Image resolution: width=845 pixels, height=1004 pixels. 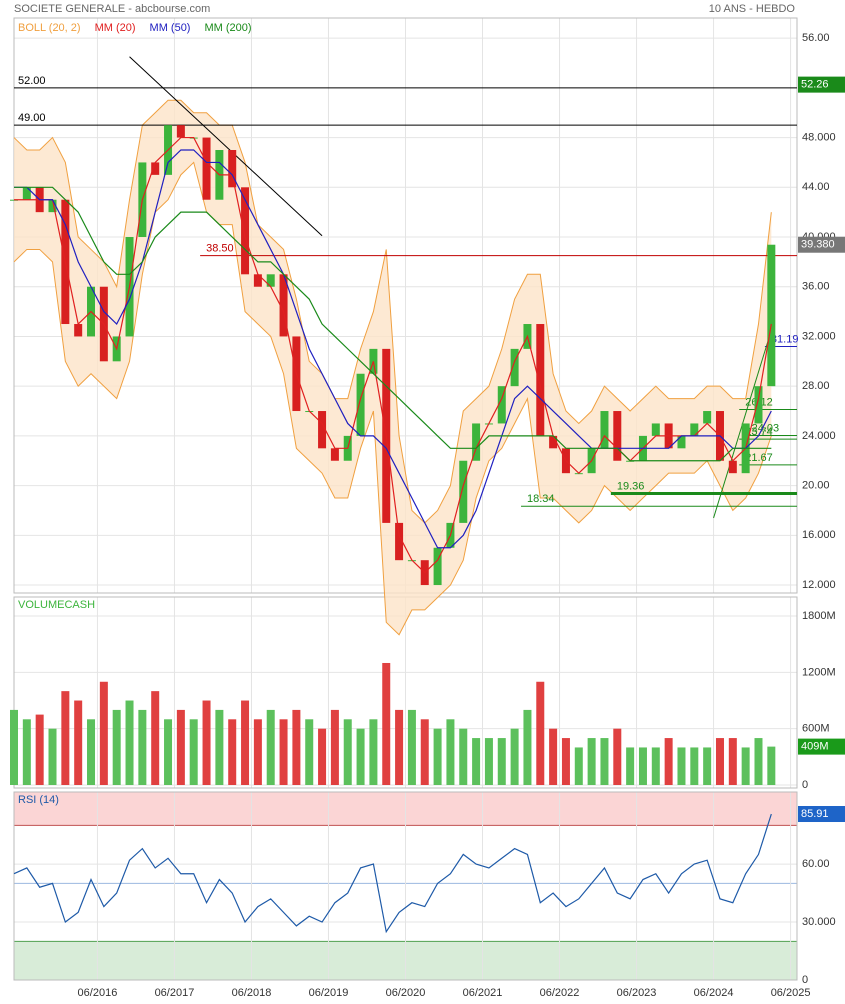 What do you see at coordinates (805, 980) in the screenshot?
I see `y-tick-label: 0` at bounding box center [805, 980].